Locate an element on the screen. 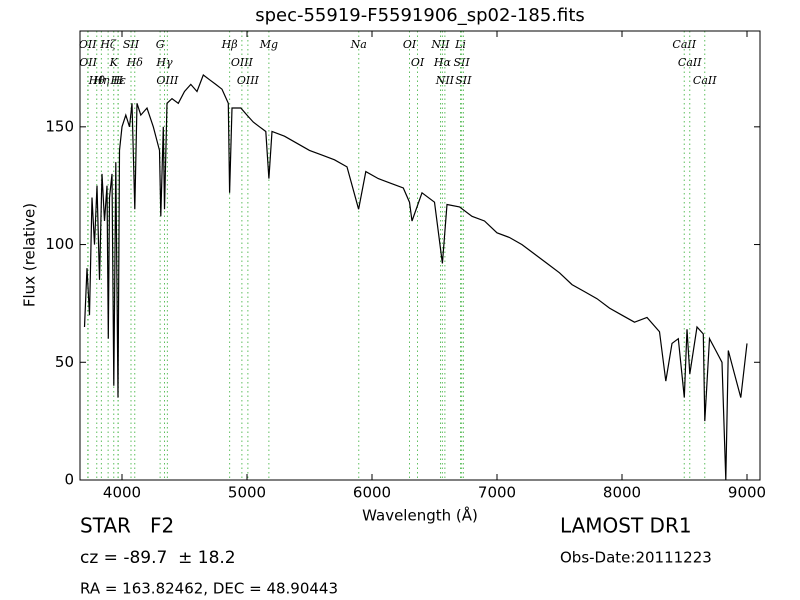 Image resolution: width=800 pixels, height=600 pixels. annotation-label: OII is located at coordinates (88, 62).